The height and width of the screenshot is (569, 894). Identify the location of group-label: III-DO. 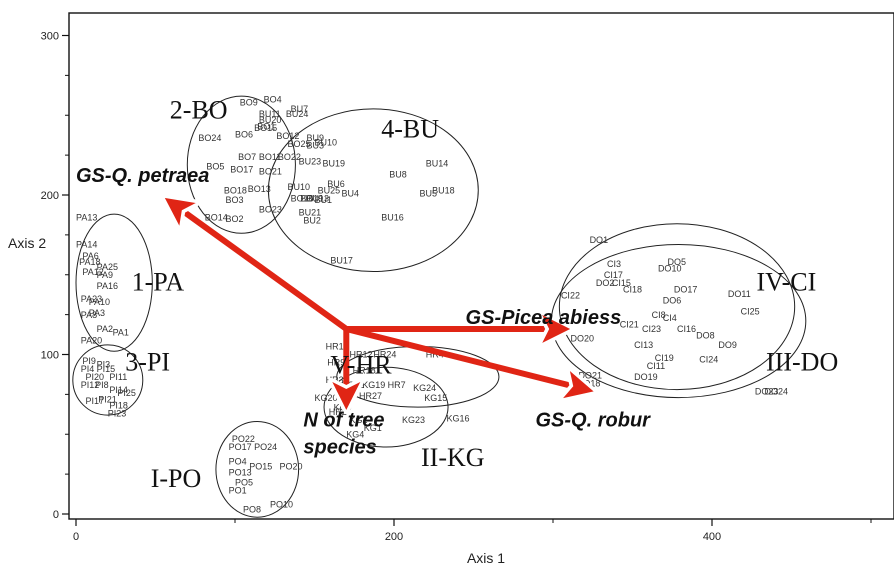
(802, 361).